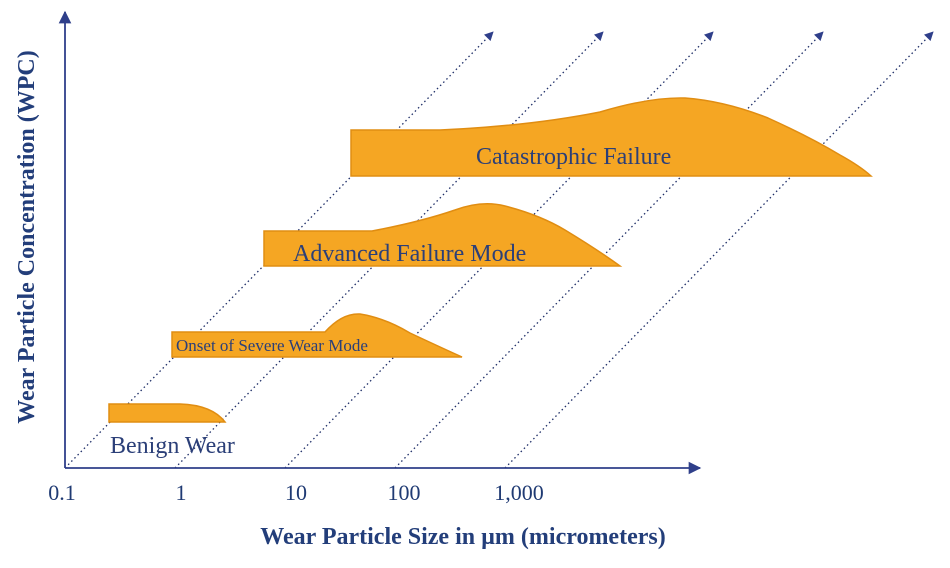 The image size is (950, 568). What do you see at coordinates (519, 492) in the screenshot?
I see `x-tick-label: 1,000` at bounding box center [519, 492].